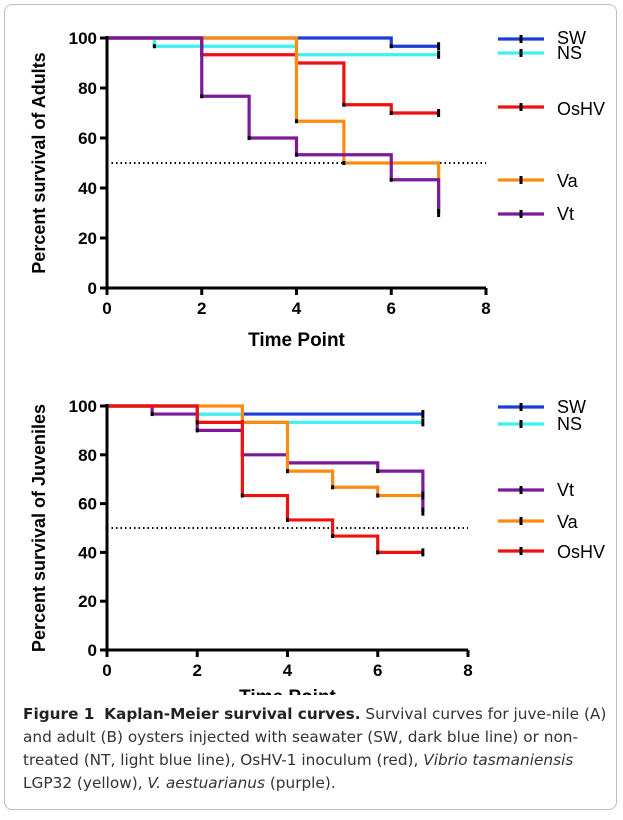  Describe the element at coordinates (485, 308) in the screenshot. I see `adults-x-tick-label: 8` at that location.